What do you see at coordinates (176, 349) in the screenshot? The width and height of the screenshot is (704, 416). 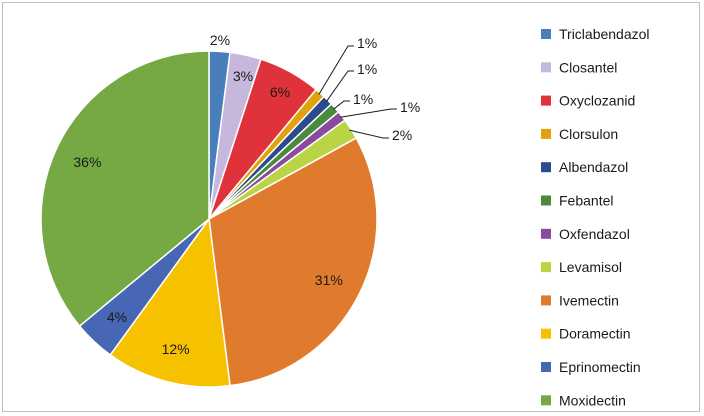 I see `data-label-doramectin: 12%` at bounding box center [176, 349].